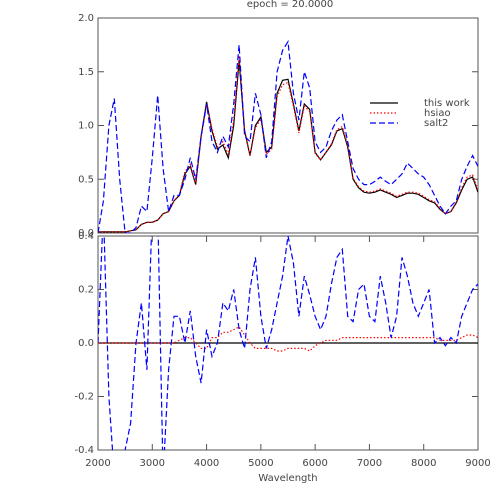  Describe the element at coordinates (436, 123) in the screenshot. I see `legend-label: salt2` at that location.